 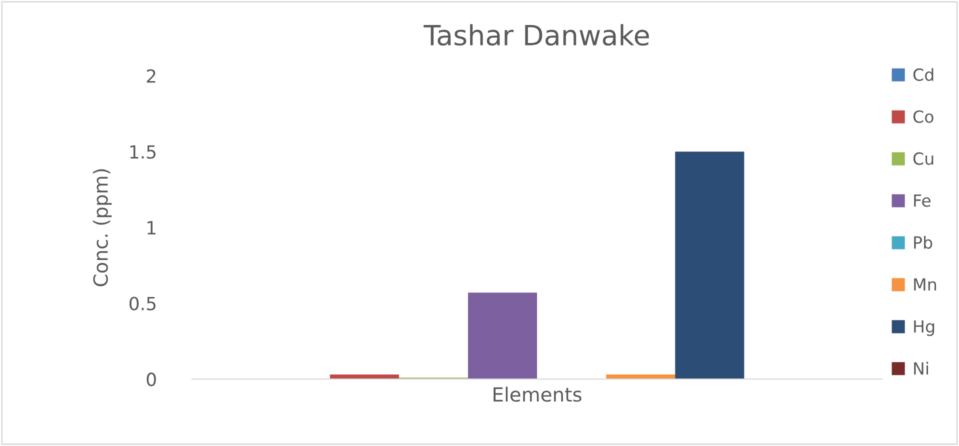 What do you see at coordinates (921, 368) in the screenshot?
I see `legend-label: Ni` at bounding box center [921, 368].